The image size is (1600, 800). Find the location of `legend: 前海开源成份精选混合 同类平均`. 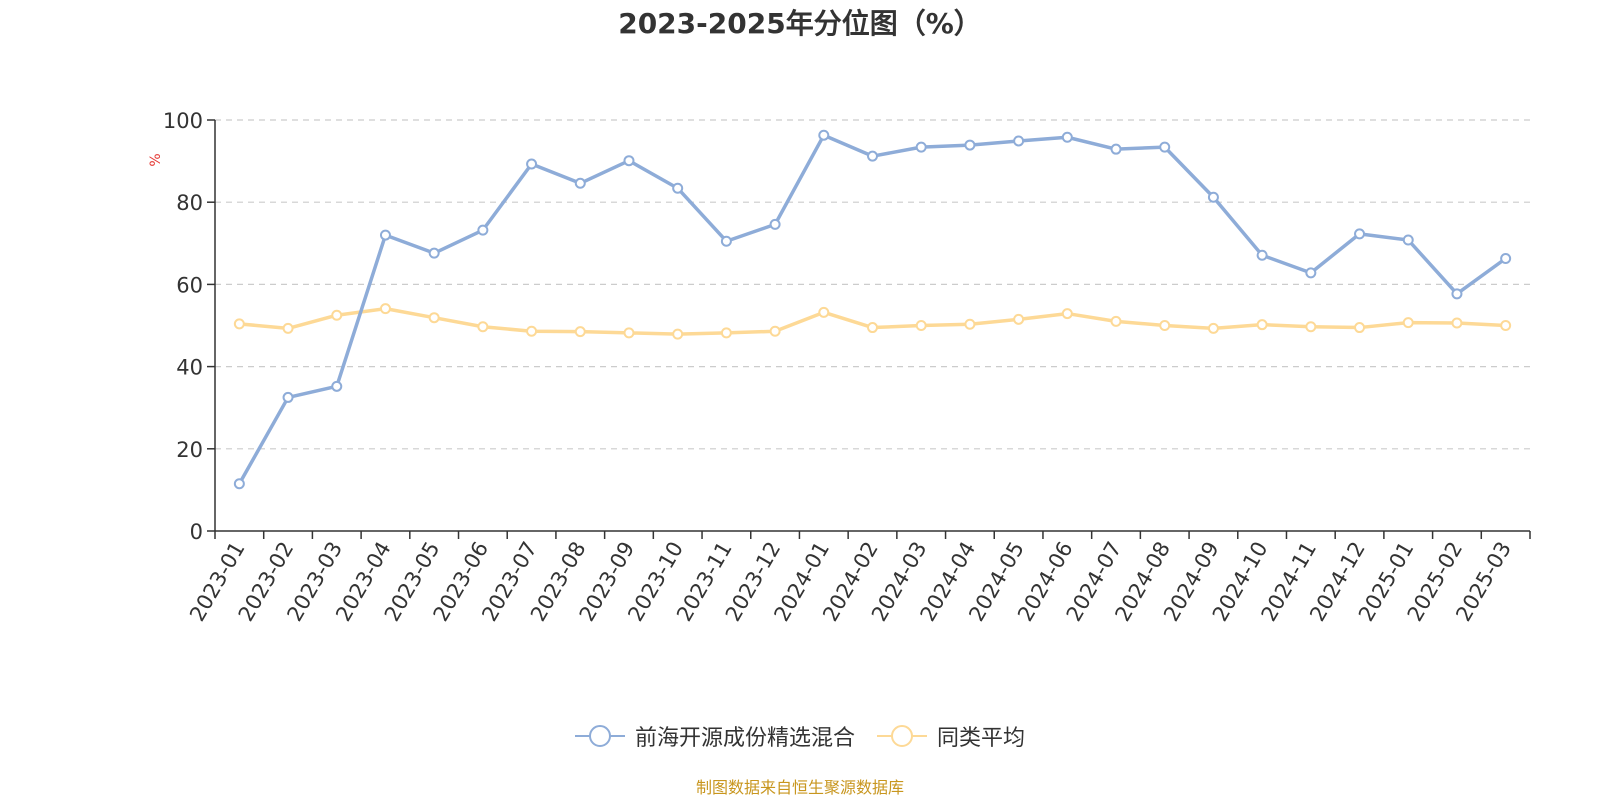

legend: 前海开源成份精选混合 同类平均 is located at coordinates (800, 736).